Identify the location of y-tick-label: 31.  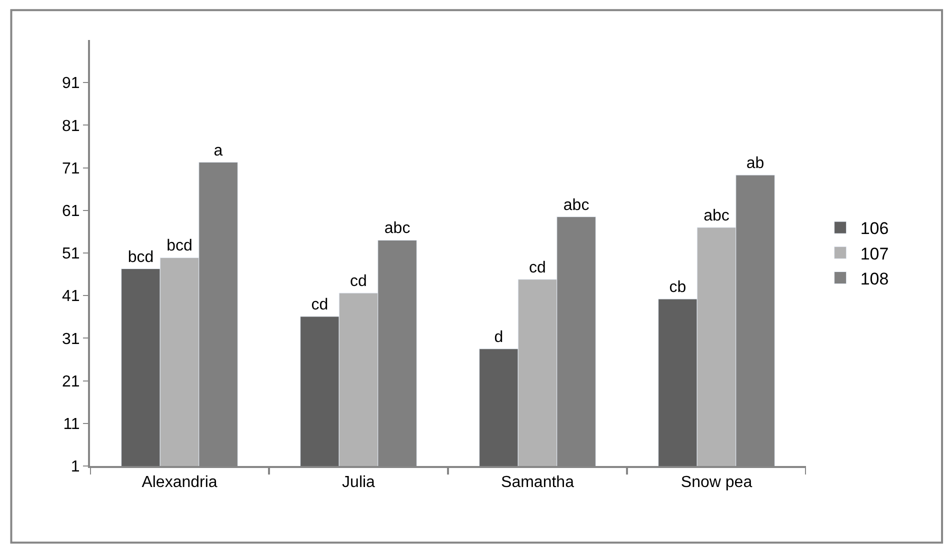
(71, 339).